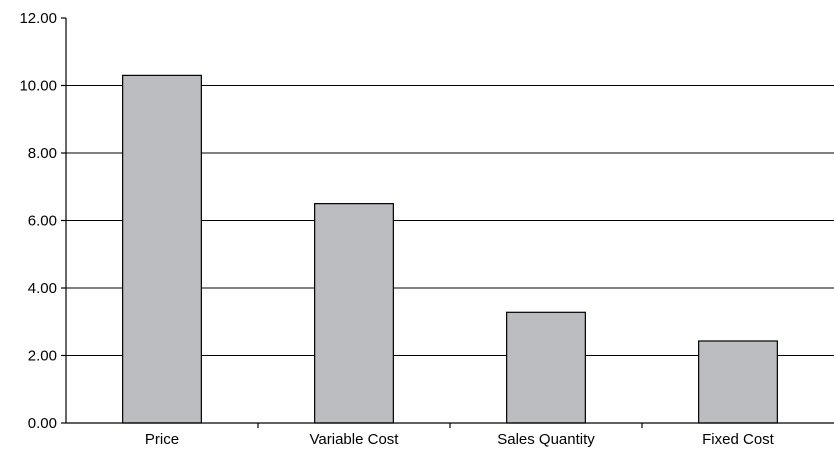 The height and width of the screenshot is (452, 834). Describe the element at coordinates (354, 313) in the screenshot. I see `bar-variable-cost` at that location.